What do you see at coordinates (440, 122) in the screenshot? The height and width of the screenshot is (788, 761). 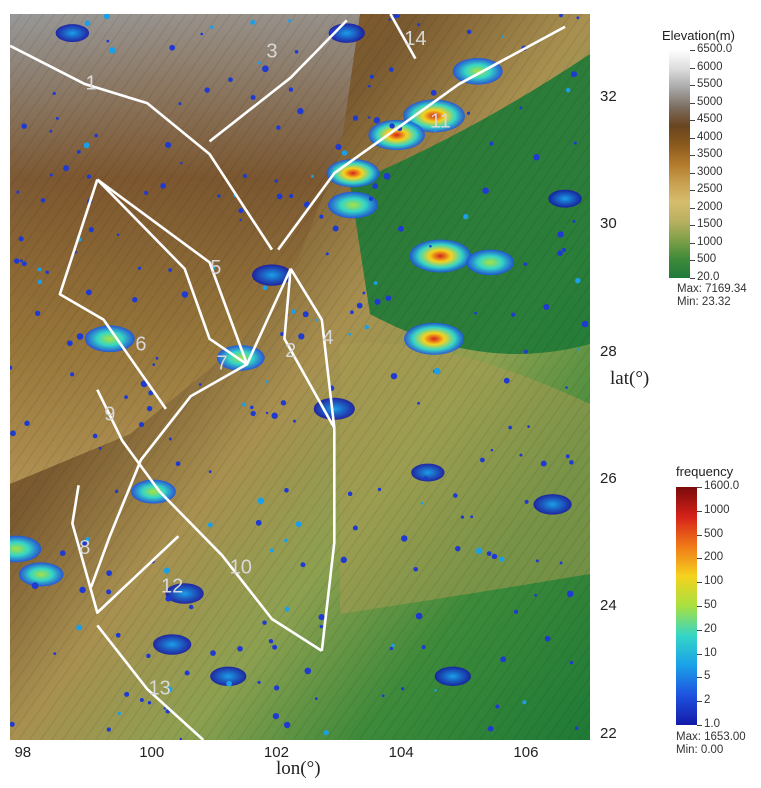 I see `zone-label-11: 11` at bounding box center [440, 122].